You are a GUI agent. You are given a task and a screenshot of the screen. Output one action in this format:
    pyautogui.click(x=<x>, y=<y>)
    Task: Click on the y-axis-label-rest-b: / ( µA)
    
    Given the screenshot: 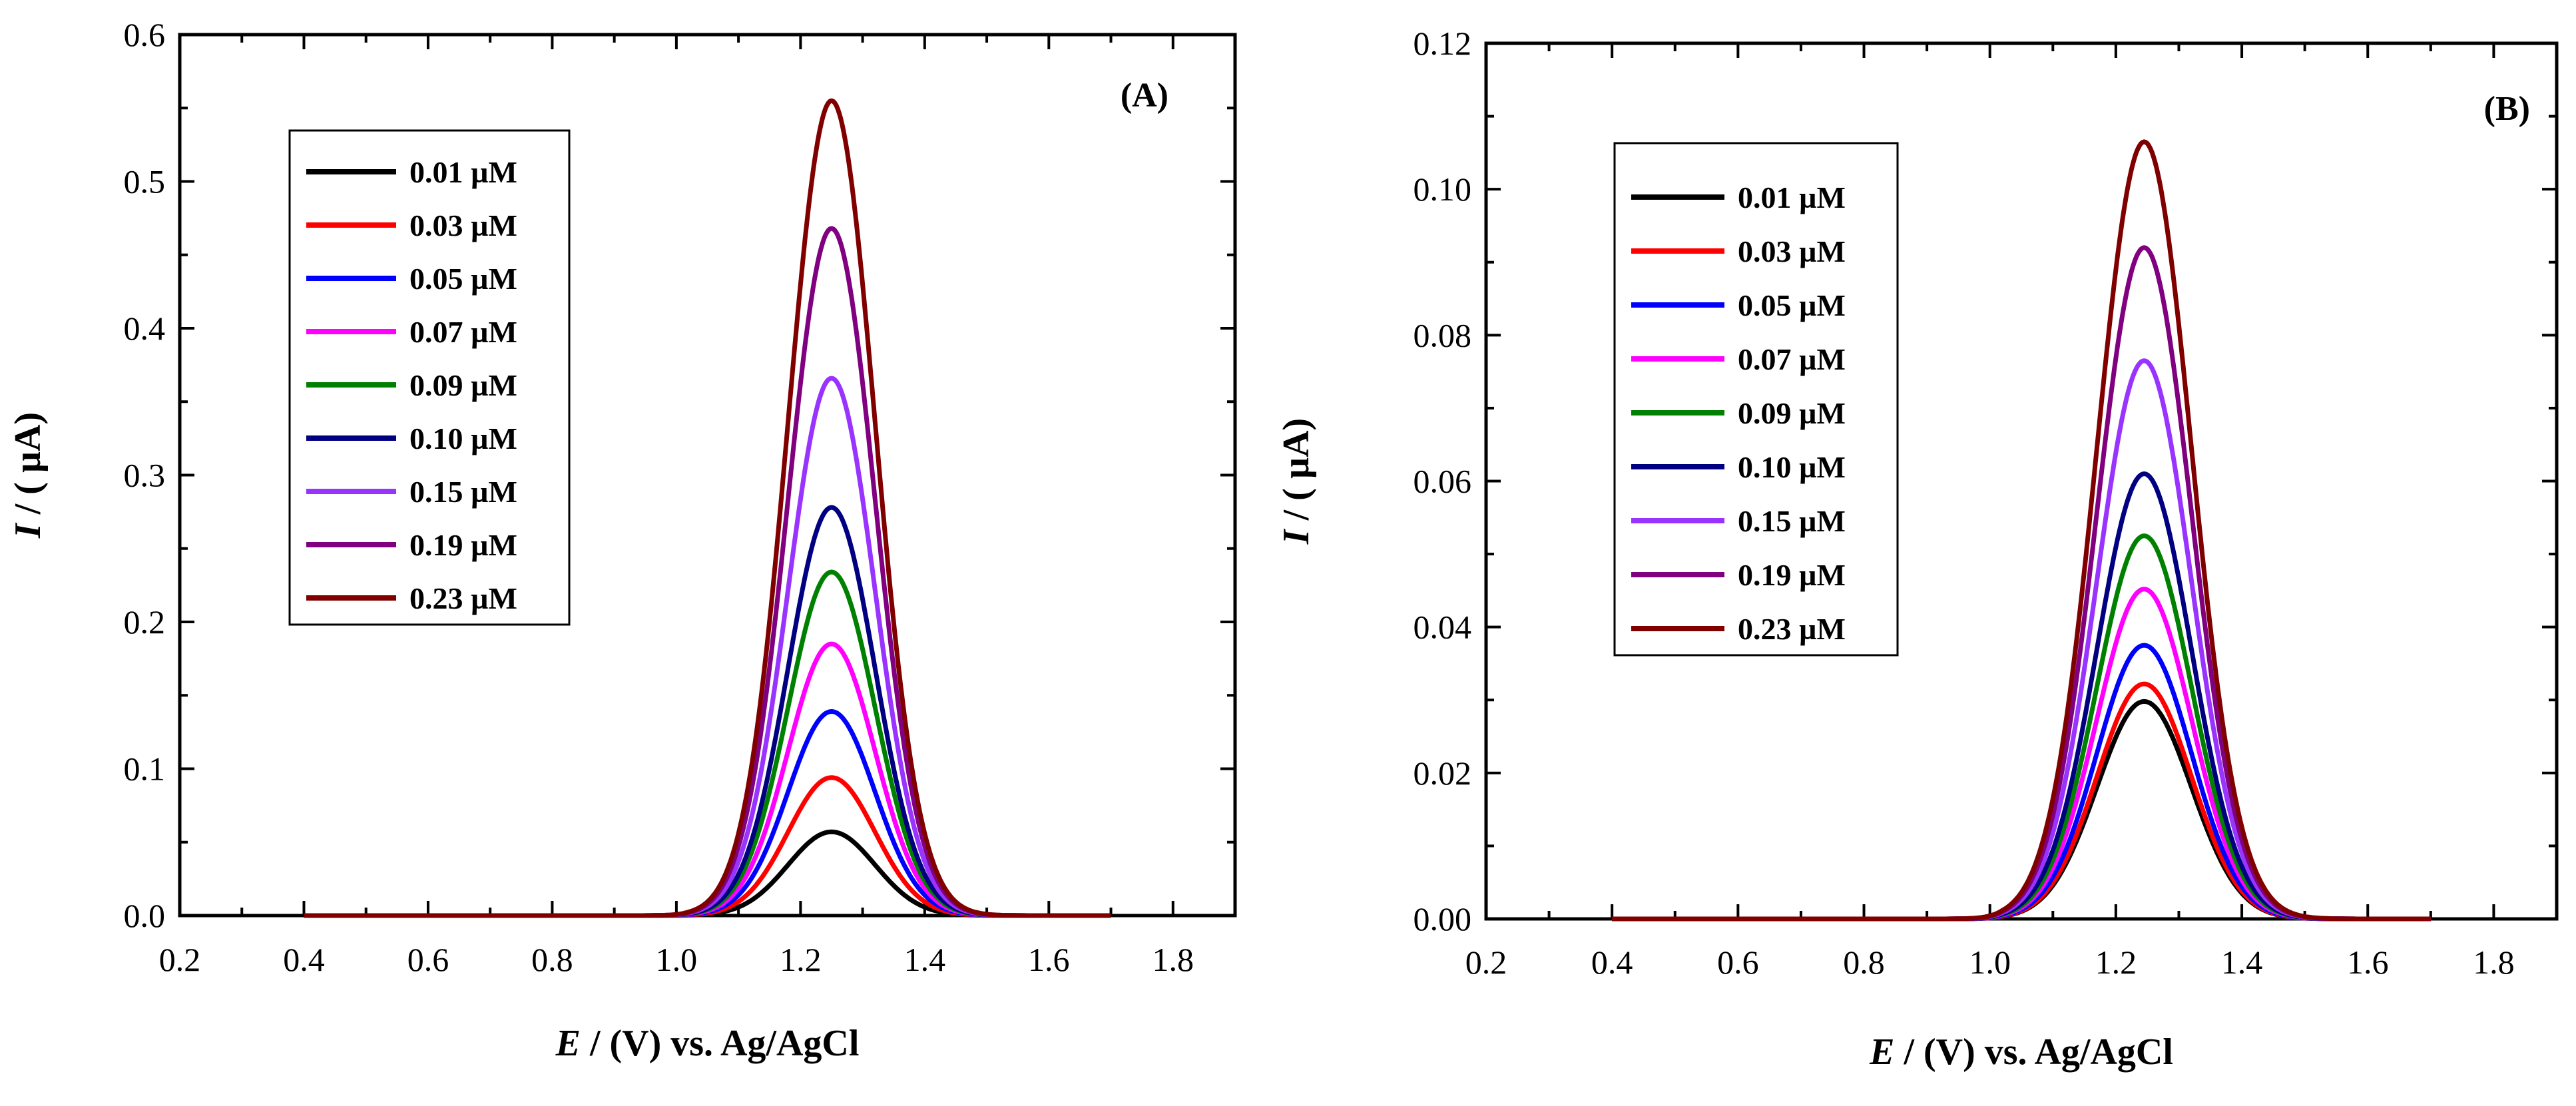 What is the action you would take?
    pyautogui.click(x=1297, y=474)
    